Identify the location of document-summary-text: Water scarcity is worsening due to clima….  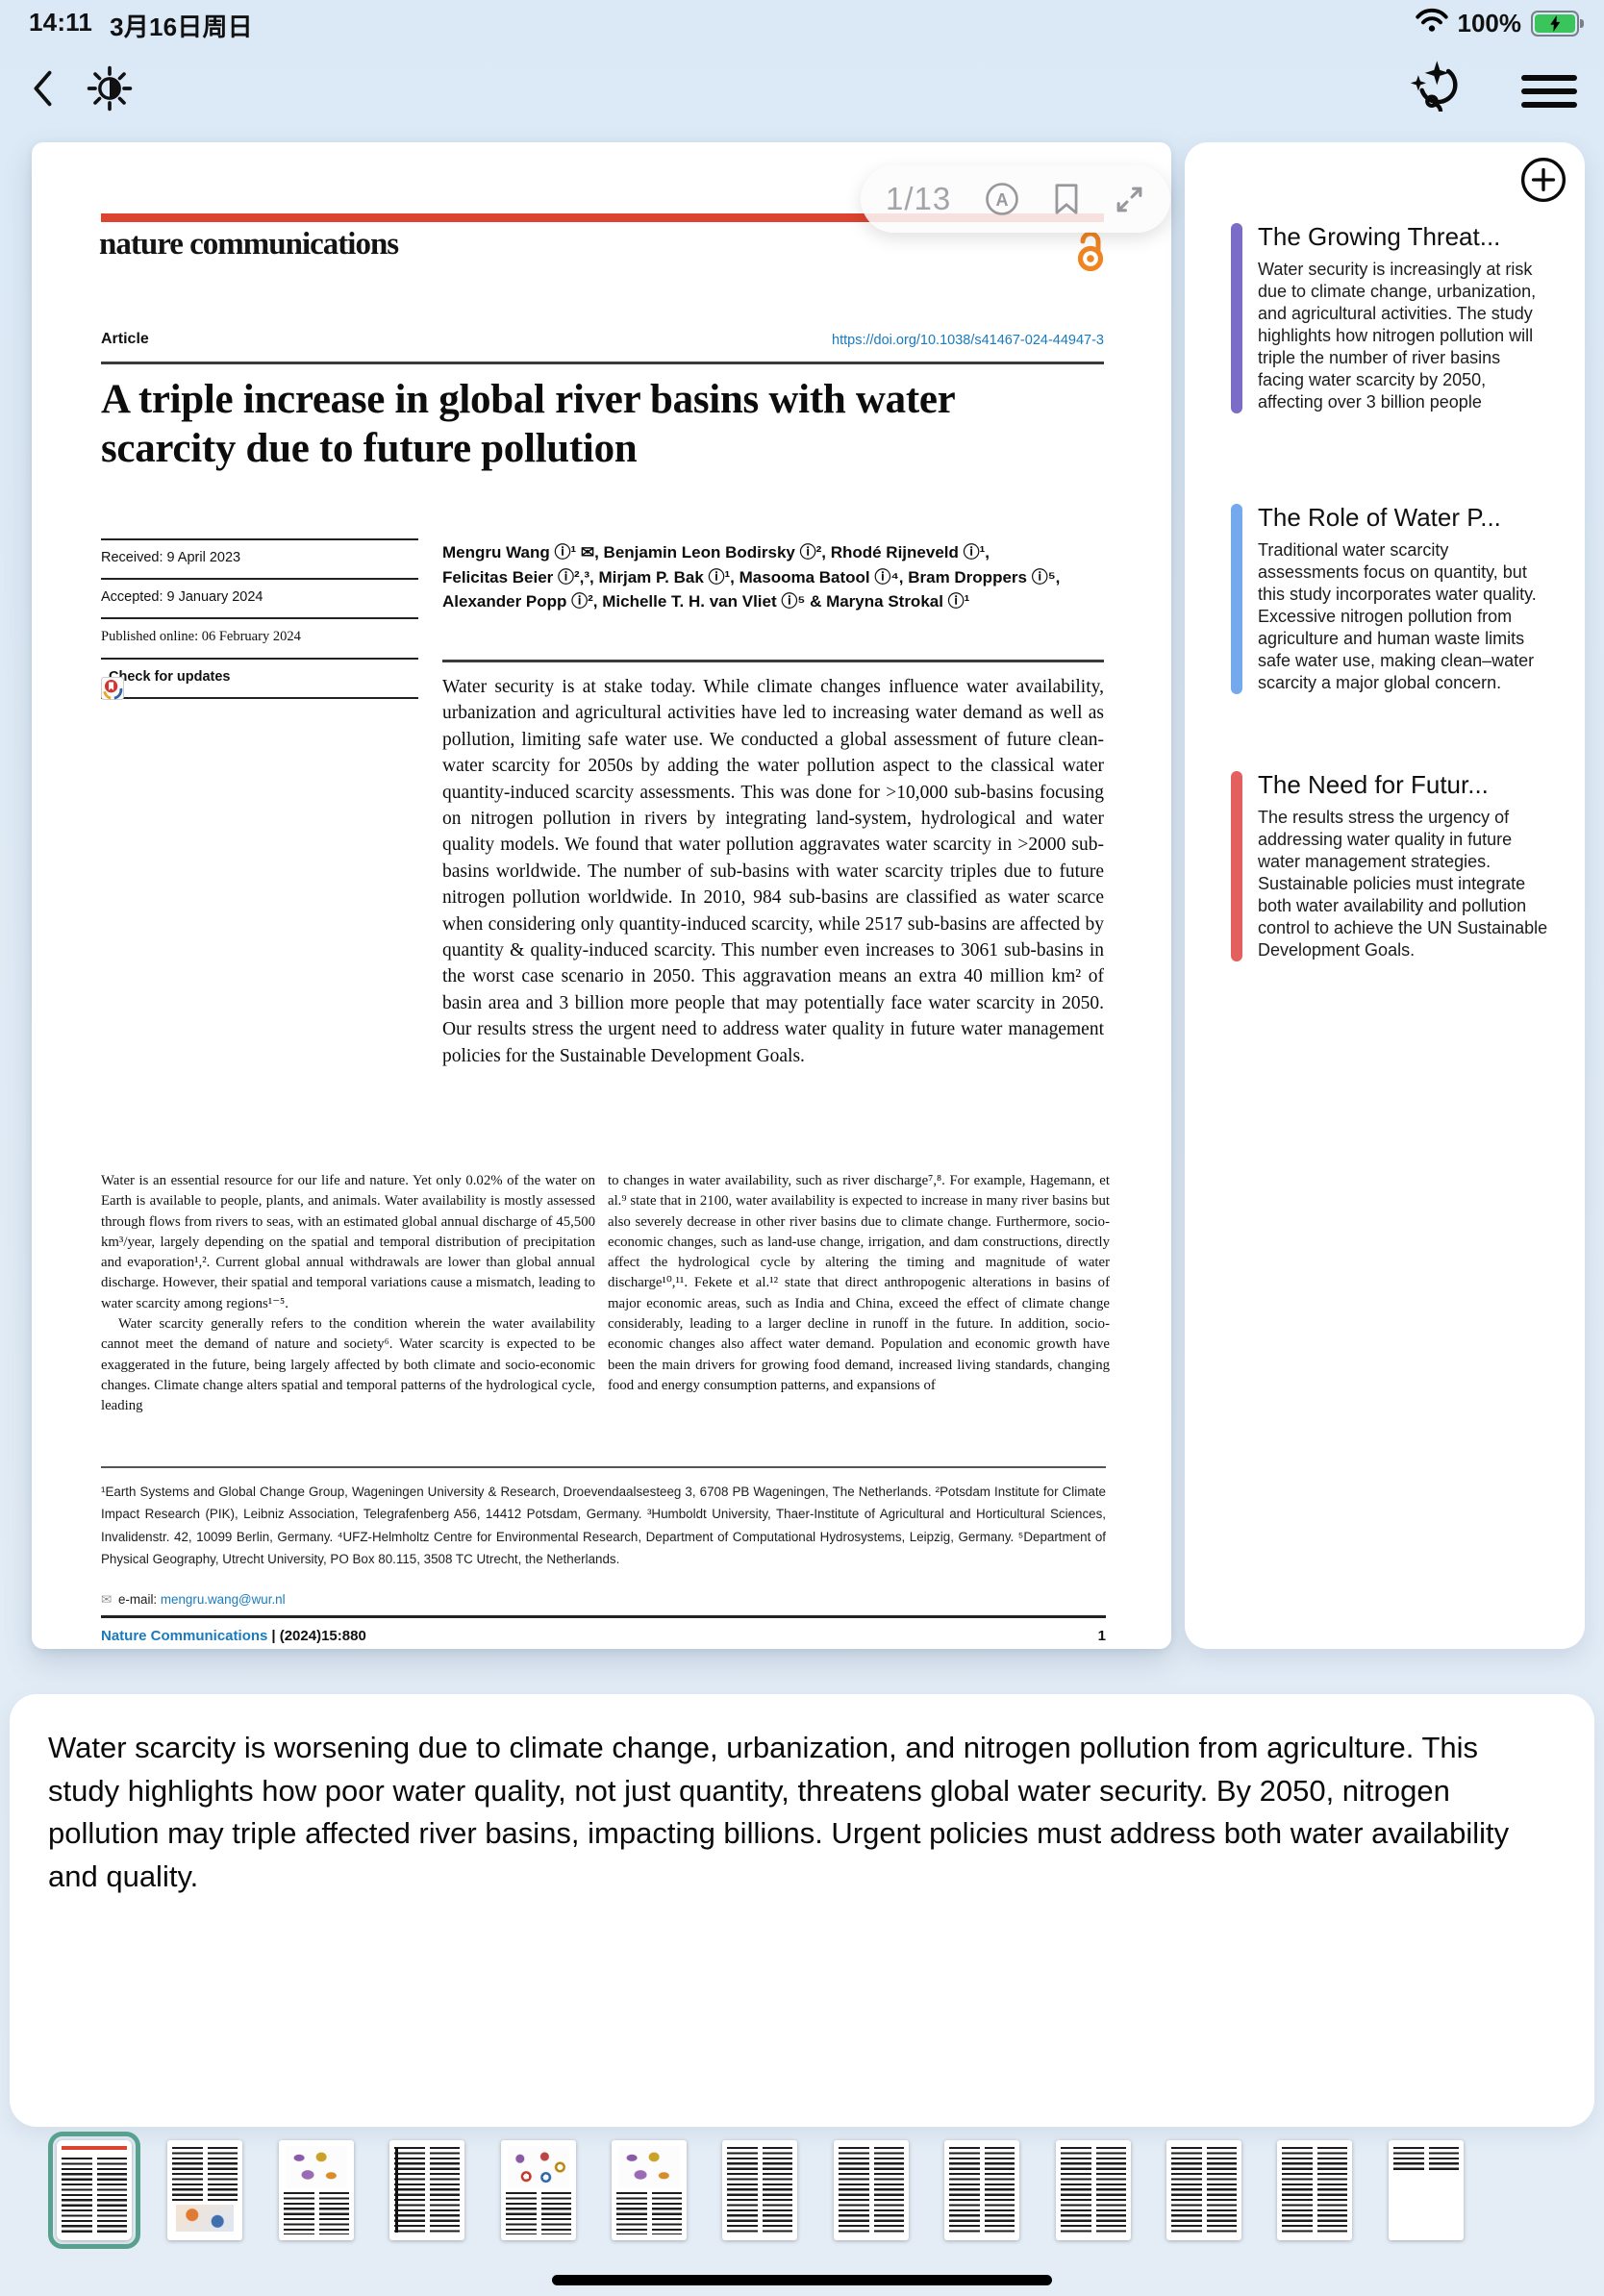
(779, 1812).